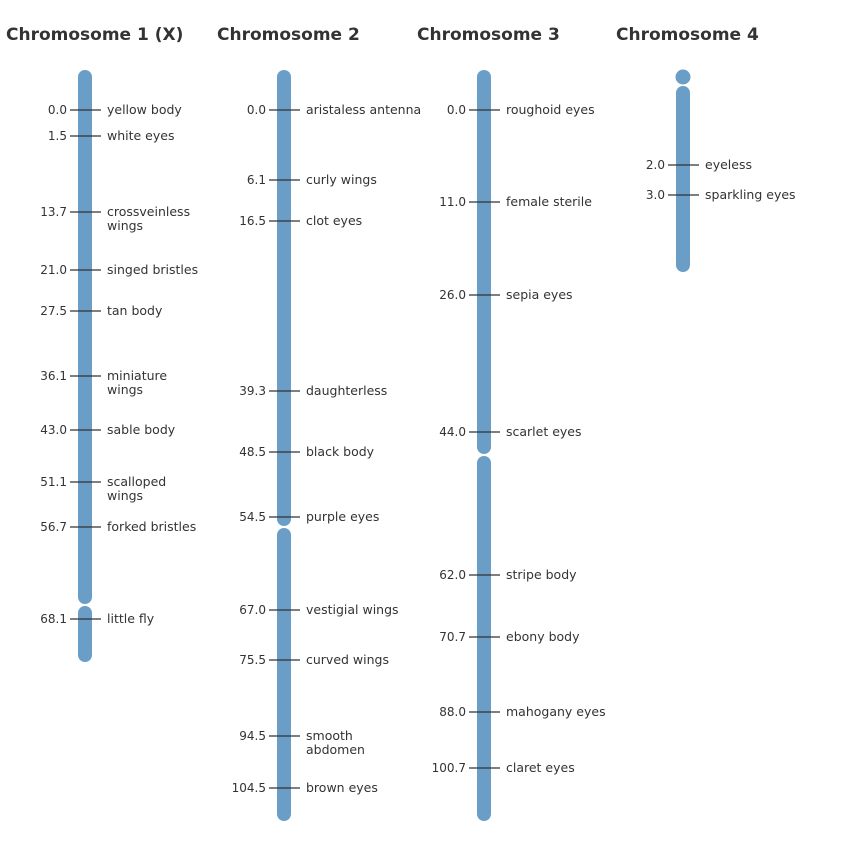  Describe the element at coordinates (53, 376) in the screenshot. I see `locus-position: 36.1` at that location.